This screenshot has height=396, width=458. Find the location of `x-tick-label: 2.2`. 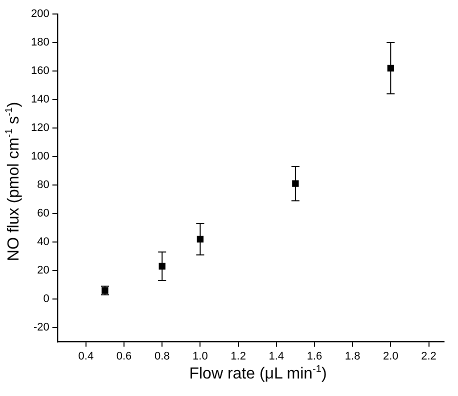

x-tick-label: 2.2 is located at coordinates (428, 356).